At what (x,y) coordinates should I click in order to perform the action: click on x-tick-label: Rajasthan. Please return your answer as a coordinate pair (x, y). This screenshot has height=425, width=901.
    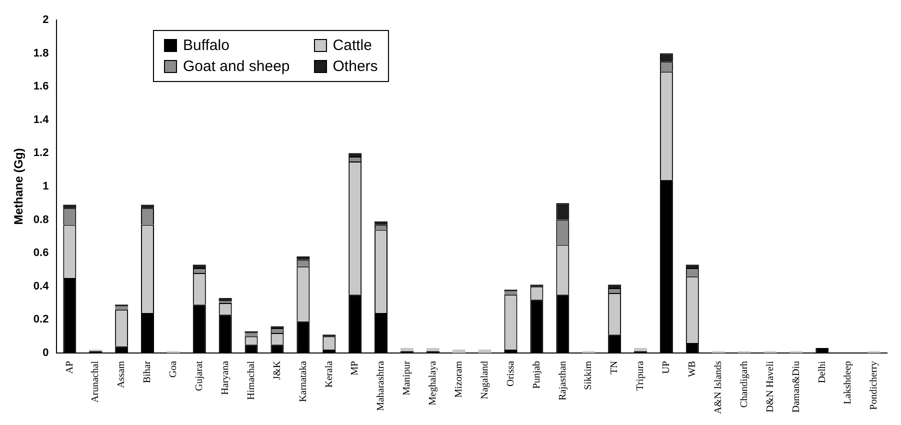
    Looking at the image, I should click on (562, 380).